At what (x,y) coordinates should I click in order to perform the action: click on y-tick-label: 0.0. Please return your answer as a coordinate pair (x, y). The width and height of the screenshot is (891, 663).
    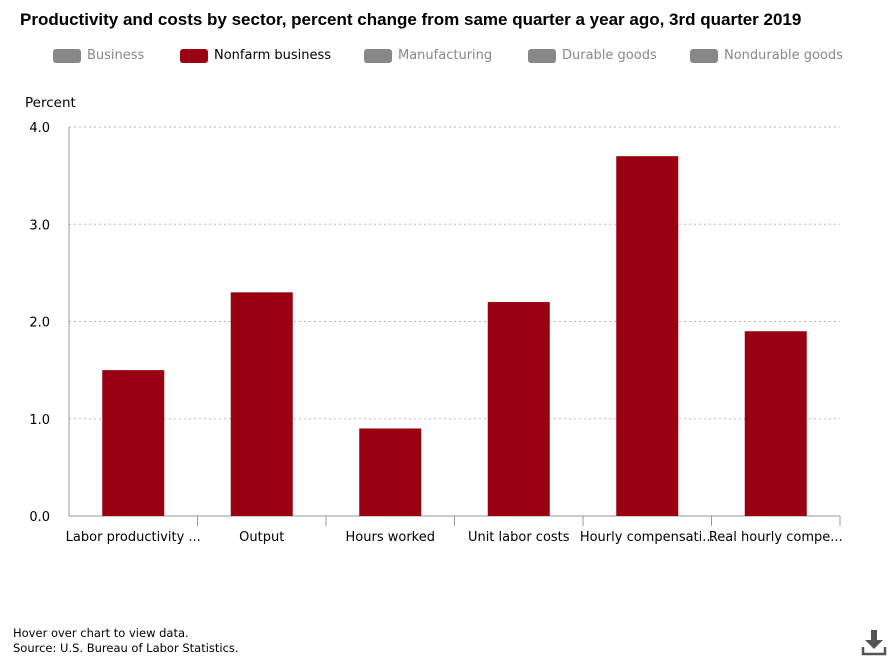
    Looking at the image, I should click on (39, 517).